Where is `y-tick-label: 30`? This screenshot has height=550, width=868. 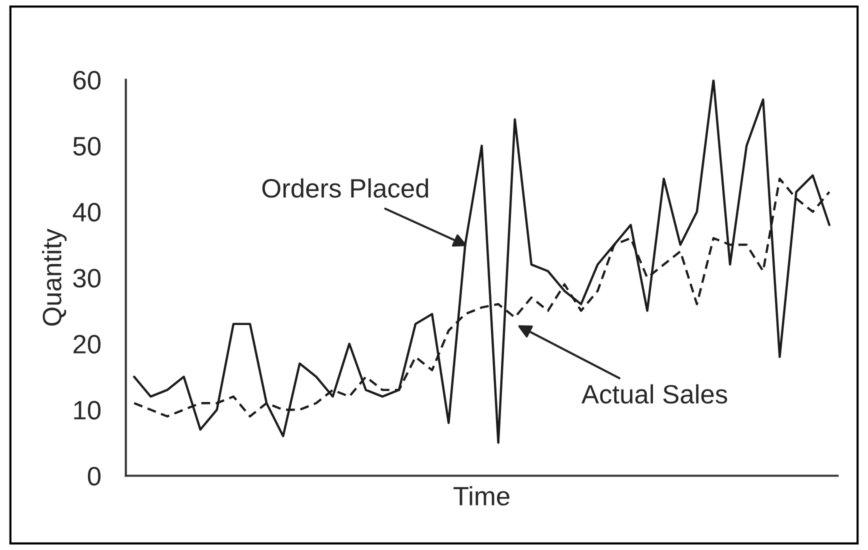 y-tick-label: 30 is located at coordinates (87, 278).